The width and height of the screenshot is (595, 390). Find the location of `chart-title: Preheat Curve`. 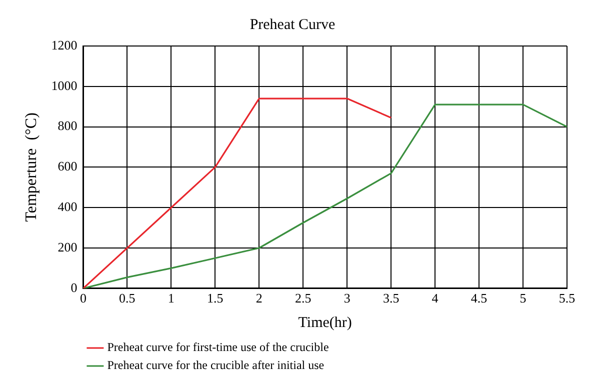

chart-title: Preheat Curve is located at coordinates (293, 24).